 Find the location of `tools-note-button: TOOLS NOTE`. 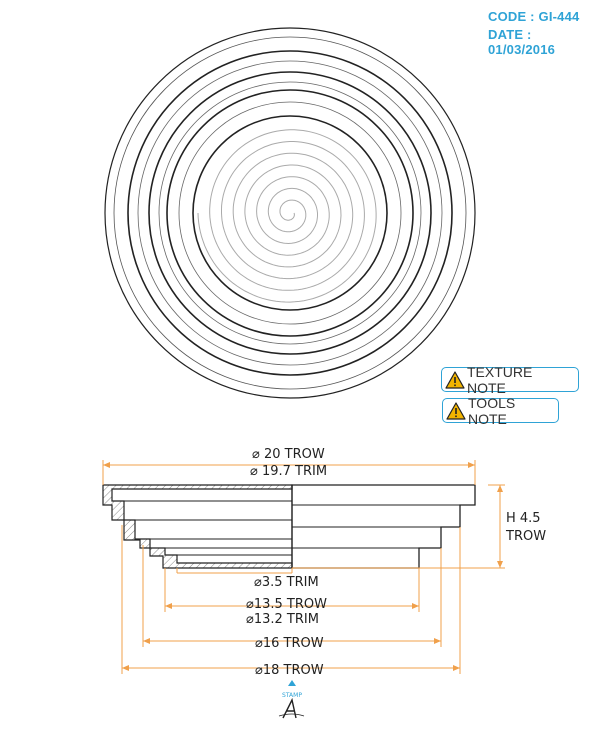

tools-note-button: TOOLS NOTE is located at coordinates (500, 411).